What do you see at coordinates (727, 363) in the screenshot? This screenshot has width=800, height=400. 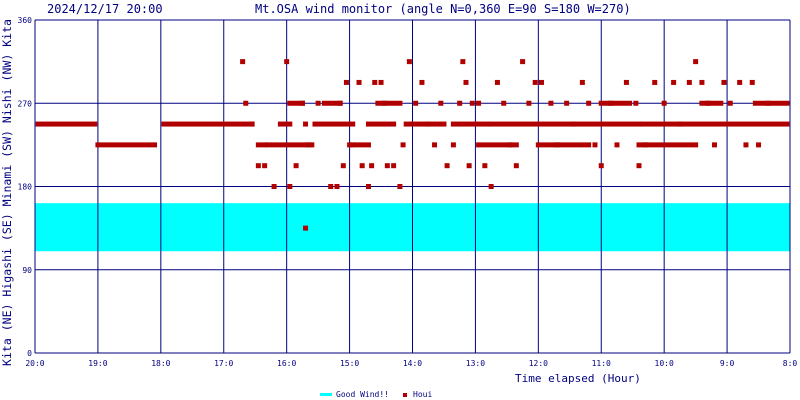 I see `x-tick-label: 9:0` at bounding box center [727, 363].